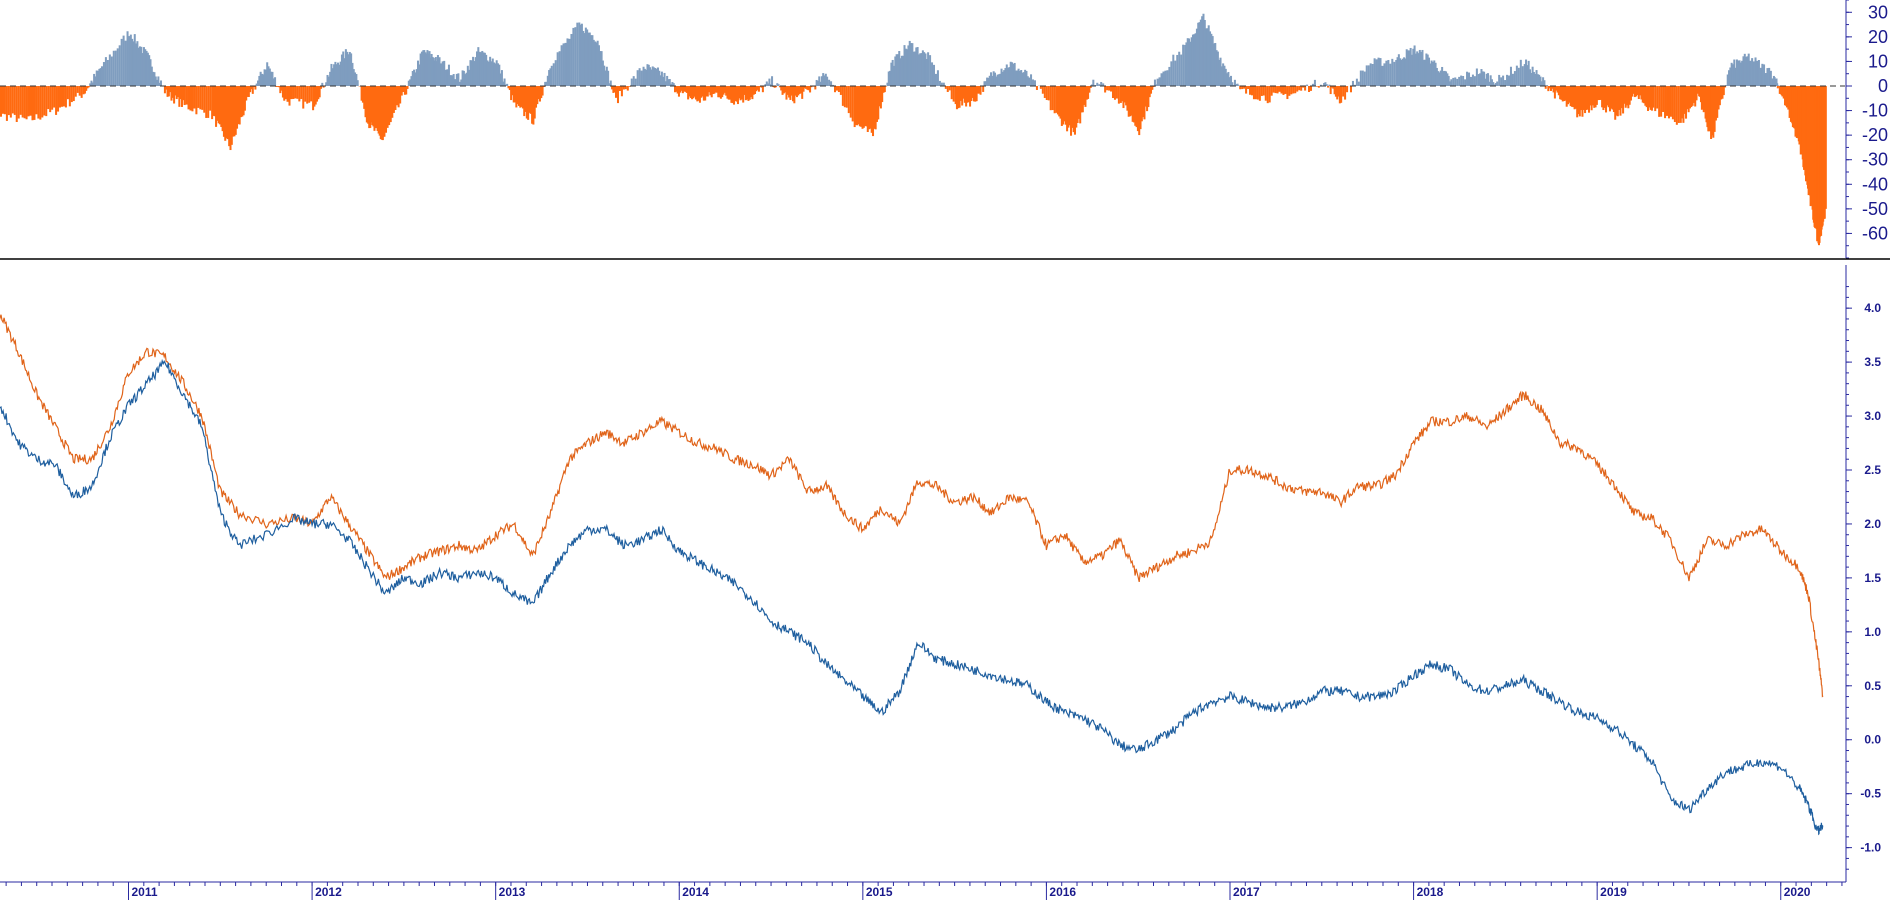 The width and height of the screenshot is (1890, 903). Describe the element at coordinates (1883, 86) in the screenshot. I see `top-y-tick-label: 0` at that location.